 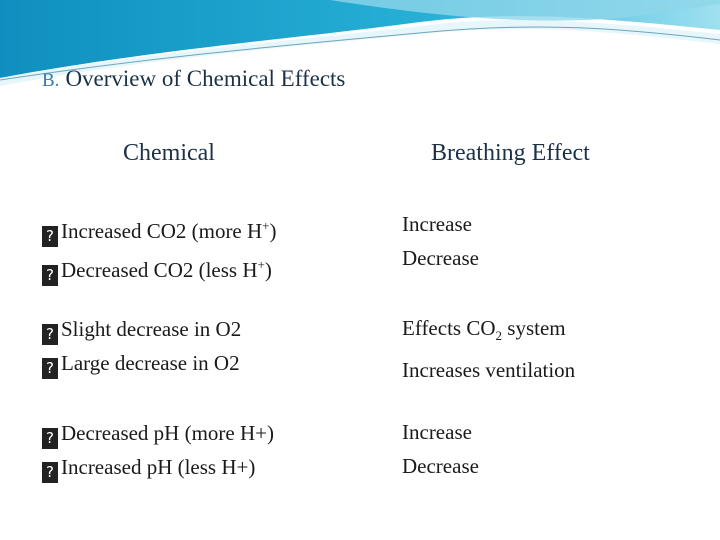 I want to click on chemical-item: ? Increased pH (less H+), so click(x=158, y=467).